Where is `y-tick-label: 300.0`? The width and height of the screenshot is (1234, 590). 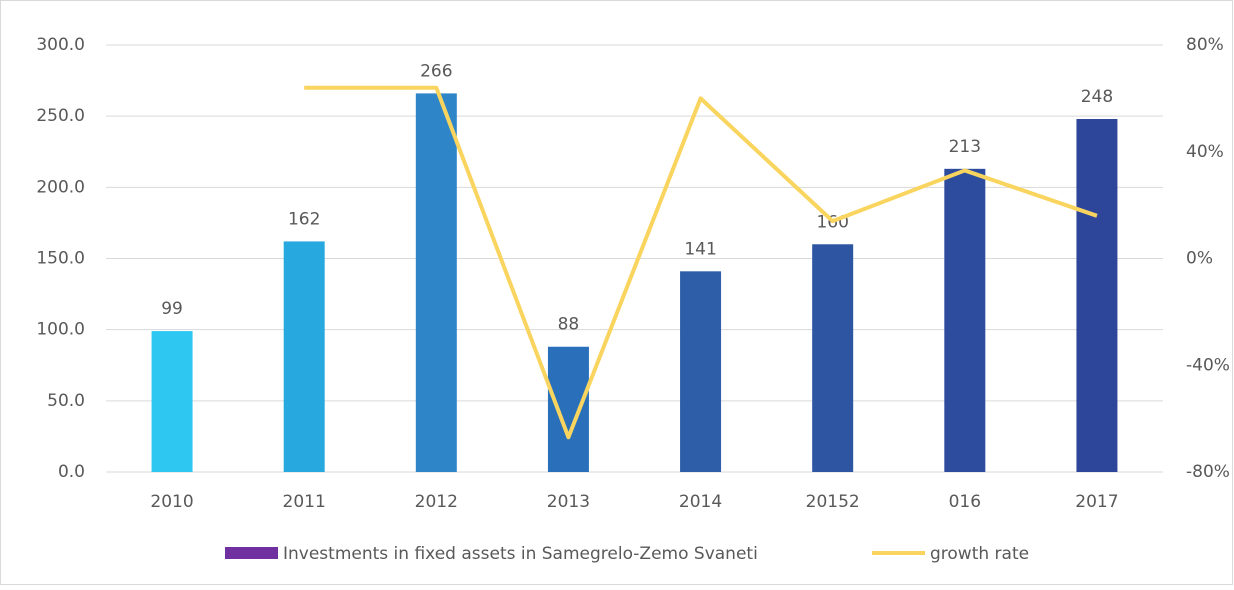
y-tick-label: 300.0 is located at coordinates (60, 45).